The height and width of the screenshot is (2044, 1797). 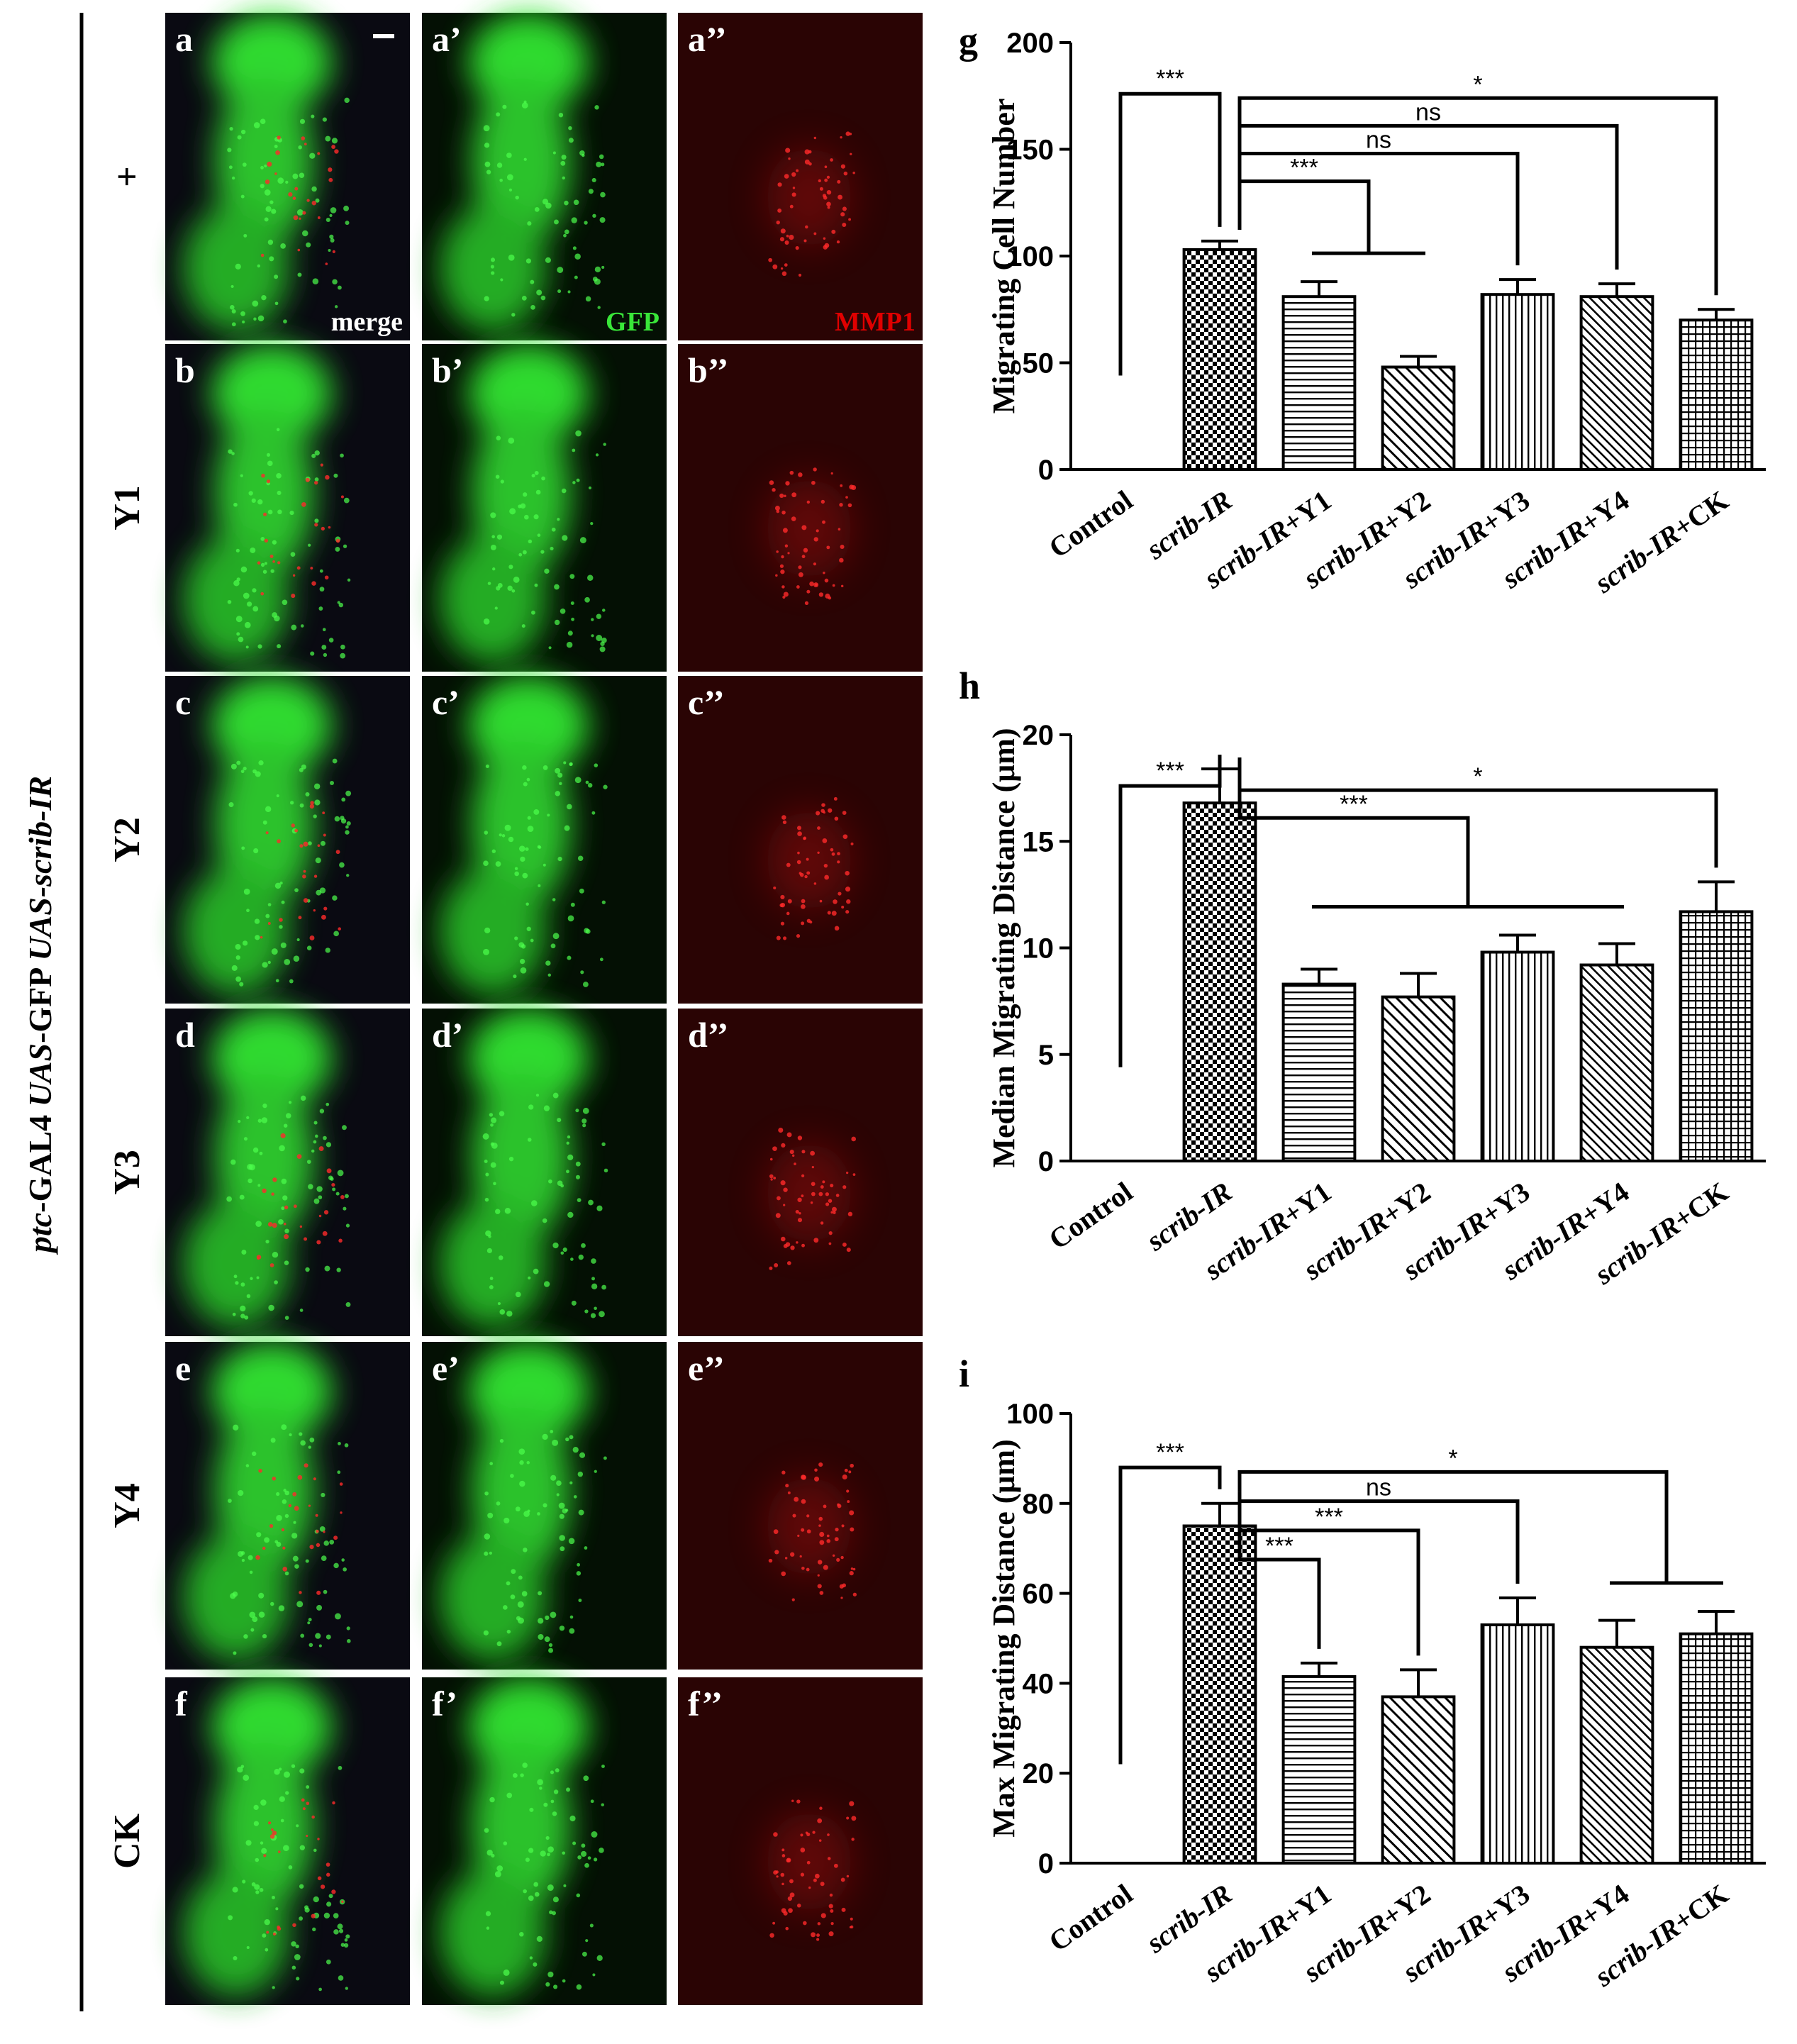 What do you see at coordinates (40, 1015) in the screenshot?
I see `genotype-label: ptc-GAL4 UAS-GFP UAS-scrib-IR` at bounding box center [40, 1015].